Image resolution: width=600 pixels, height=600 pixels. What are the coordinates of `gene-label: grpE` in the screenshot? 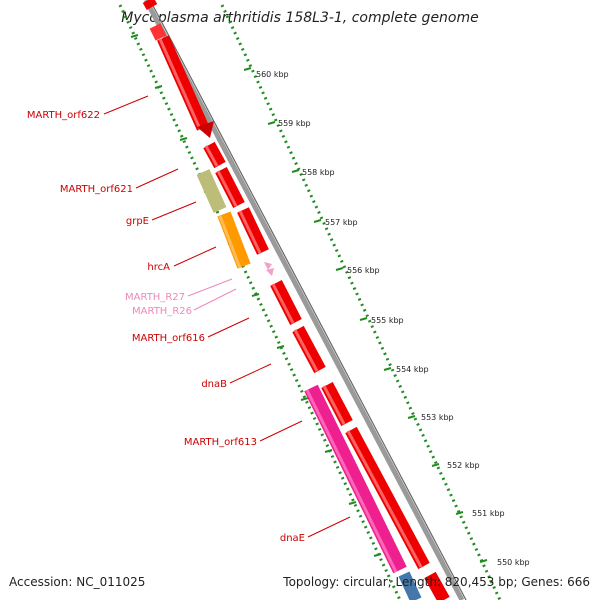 It's located at (137, 221).